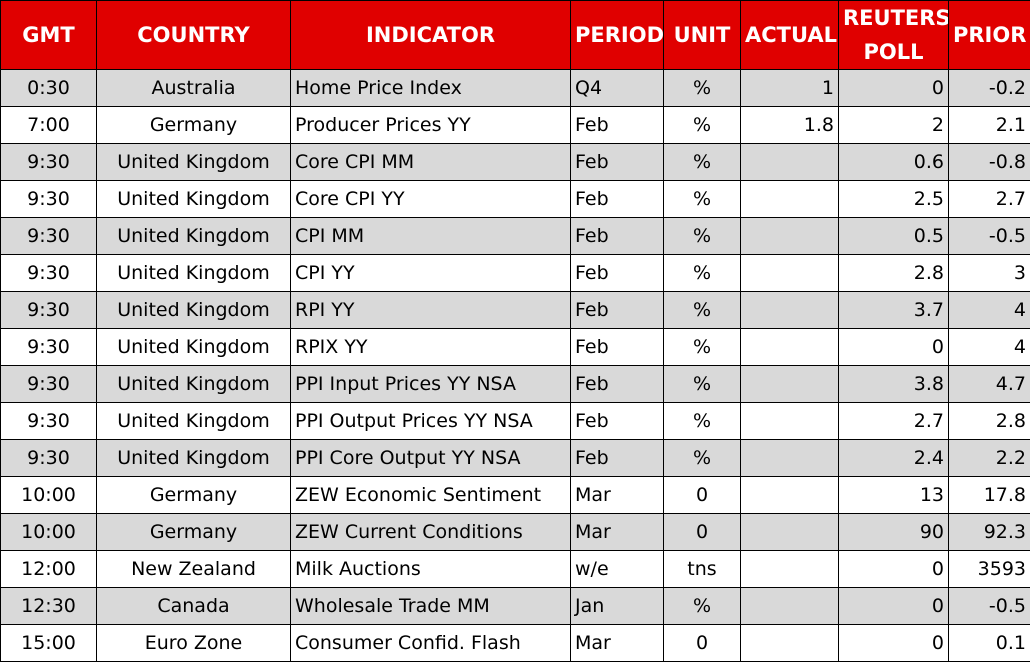  I want to click on actual-cell: 1.8, so click(790, 125).